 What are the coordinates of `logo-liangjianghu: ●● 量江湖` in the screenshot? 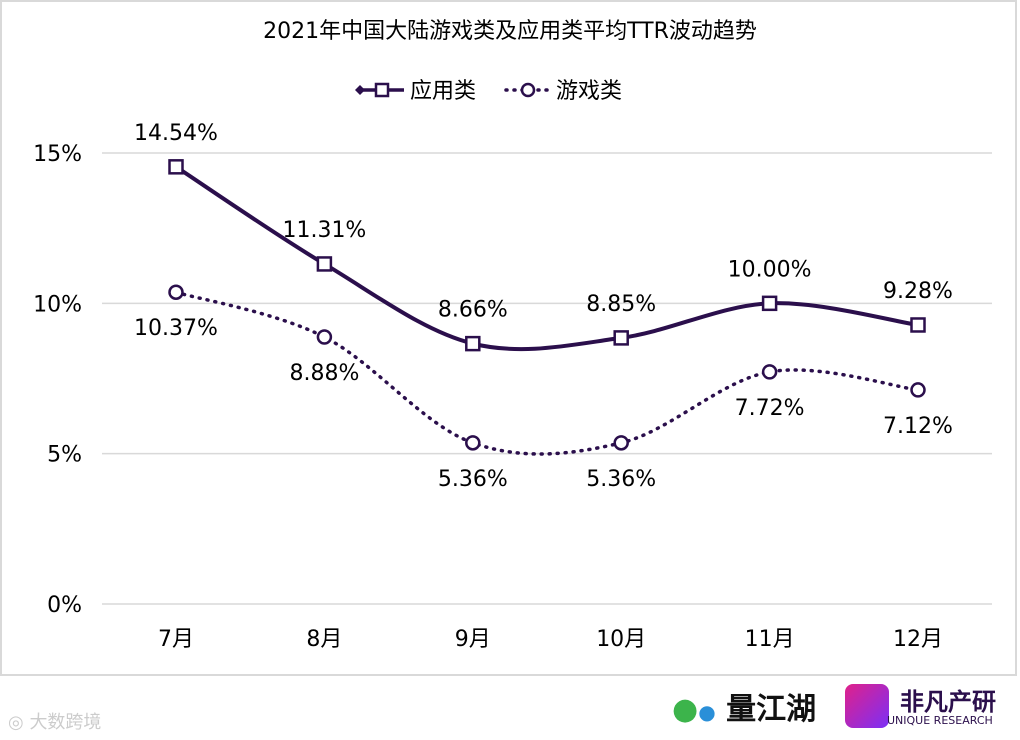 It's located at (744, 709).